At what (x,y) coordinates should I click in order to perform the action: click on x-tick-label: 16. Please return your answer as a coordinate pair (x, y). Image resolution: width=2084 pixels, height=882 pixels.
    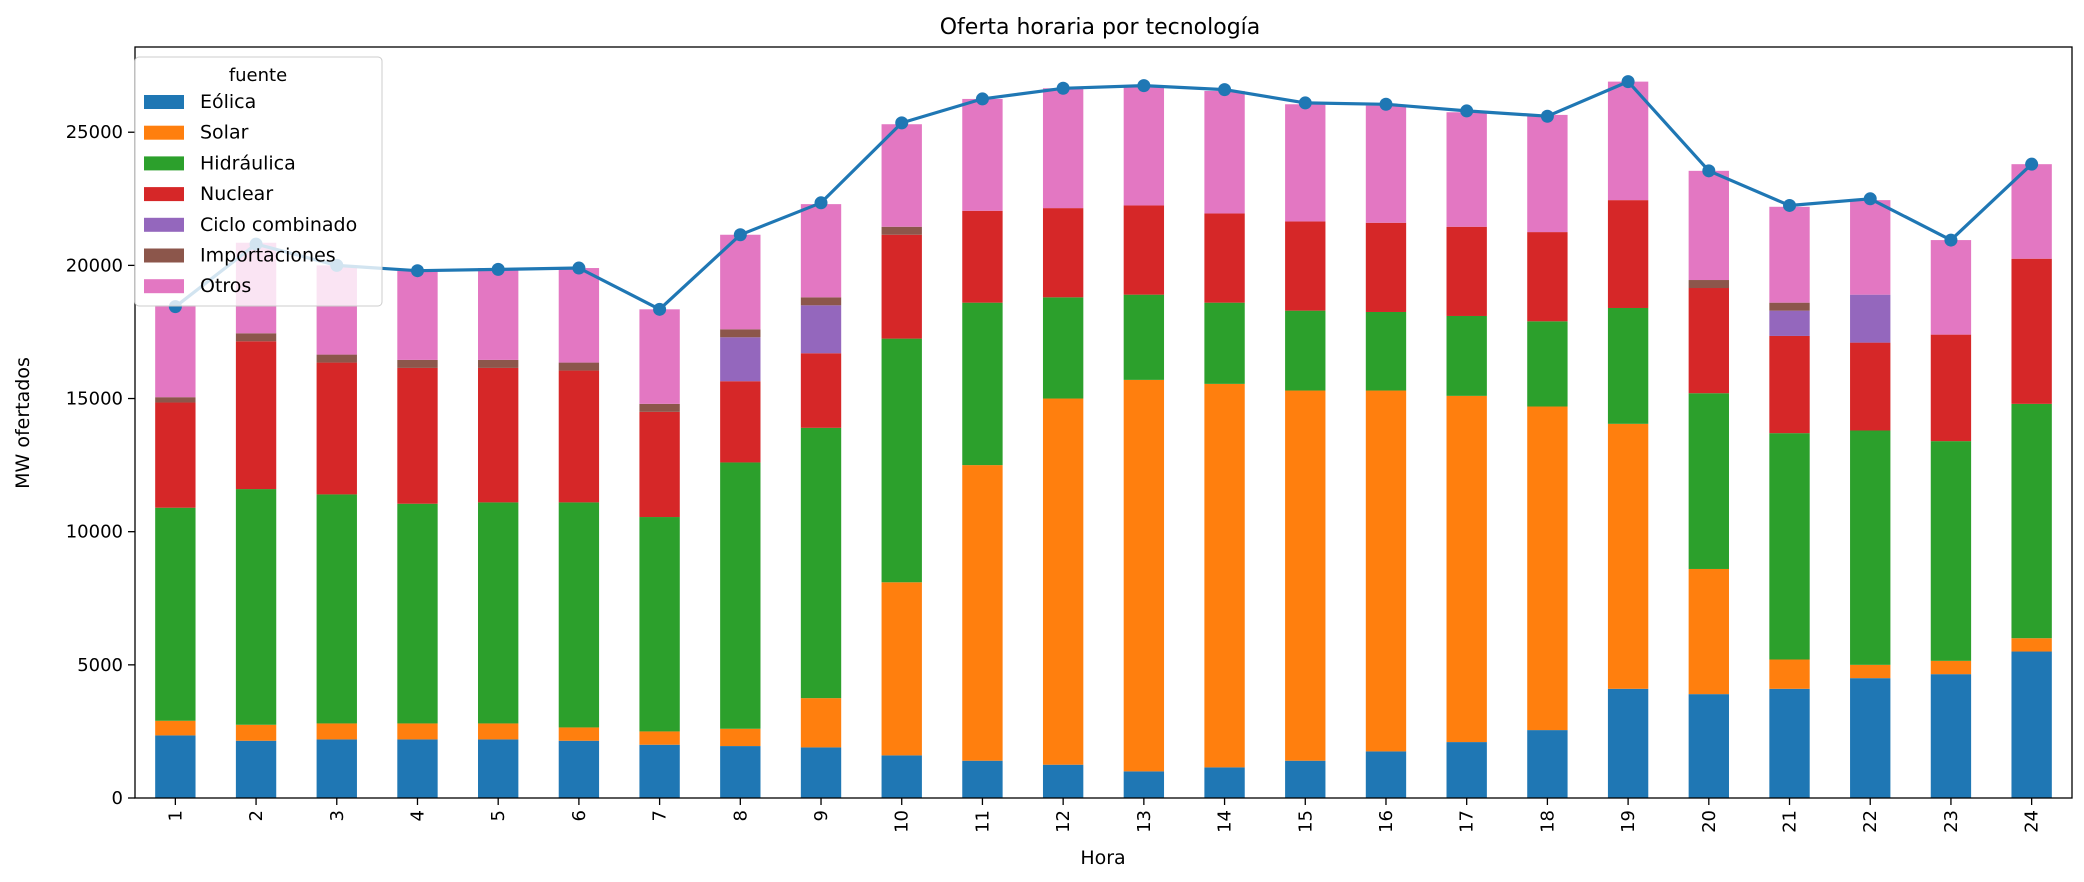
    Looking at the image, I should click on (1386, 821).